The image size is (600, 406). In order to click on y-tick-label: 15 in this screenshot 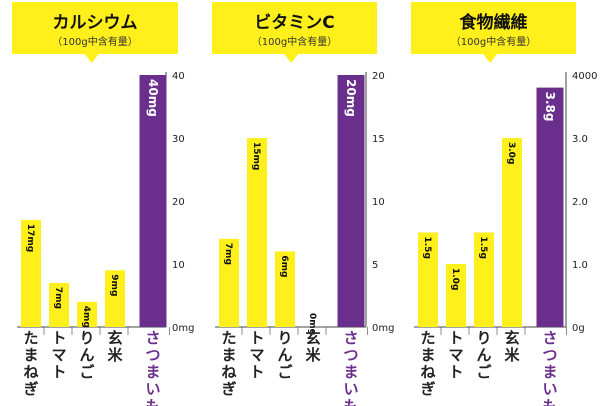, I will do `click(378, 139)`.